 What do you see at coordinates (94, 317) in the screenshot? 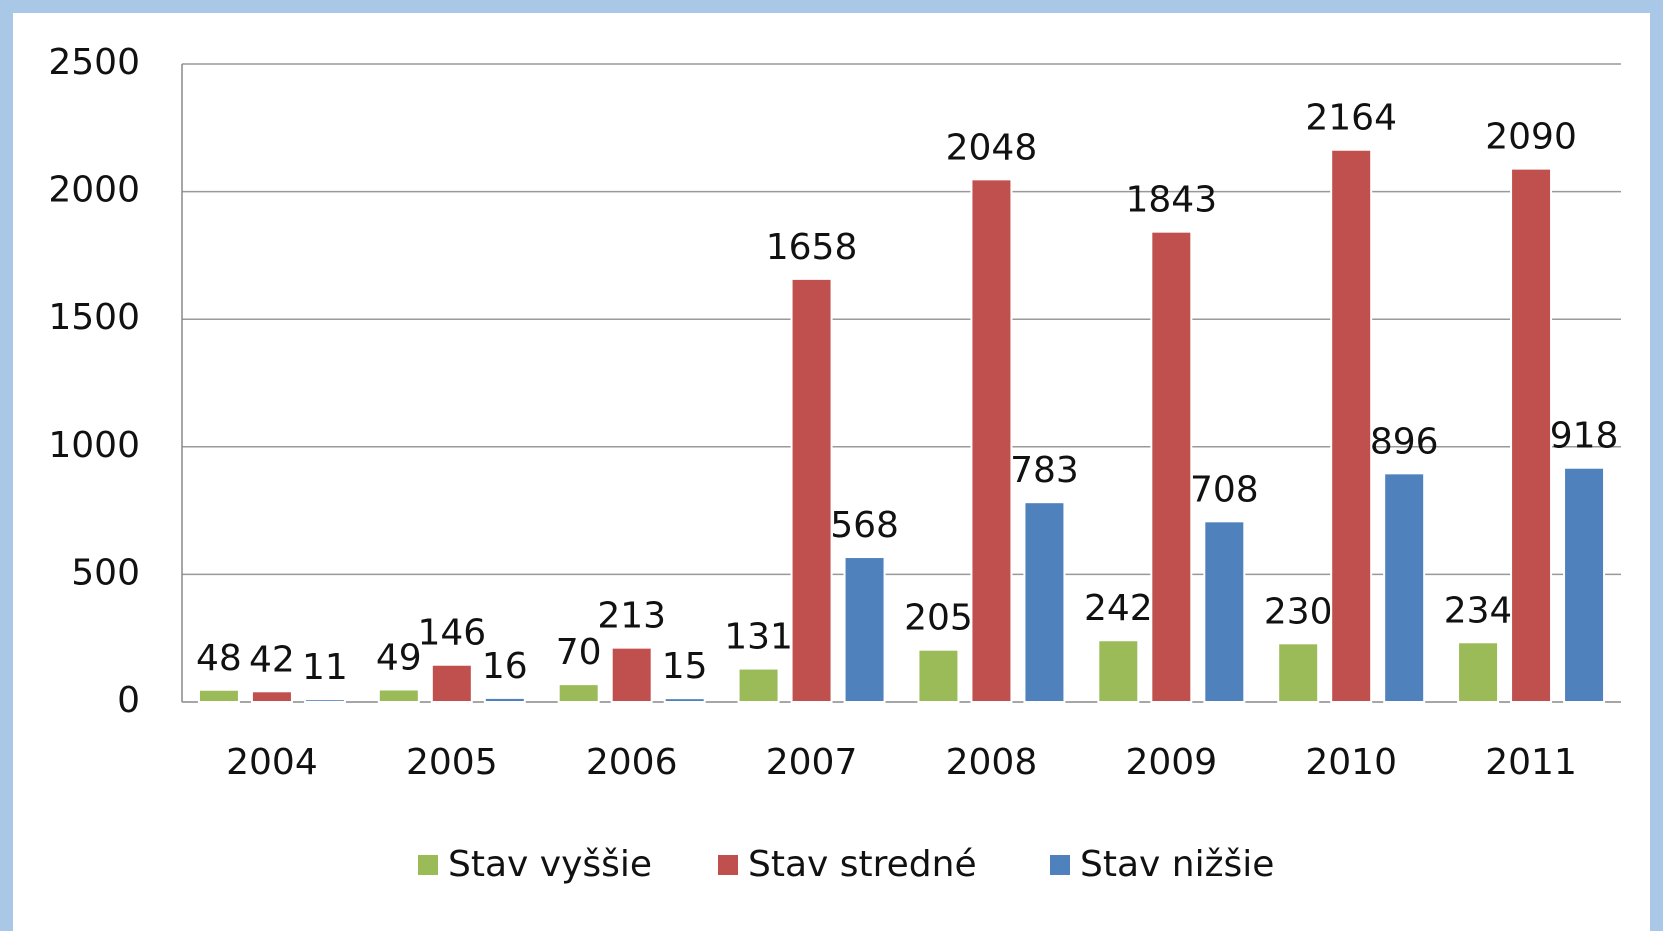
I see `y-tick-label: 1500` at bounding box center [94, 317].